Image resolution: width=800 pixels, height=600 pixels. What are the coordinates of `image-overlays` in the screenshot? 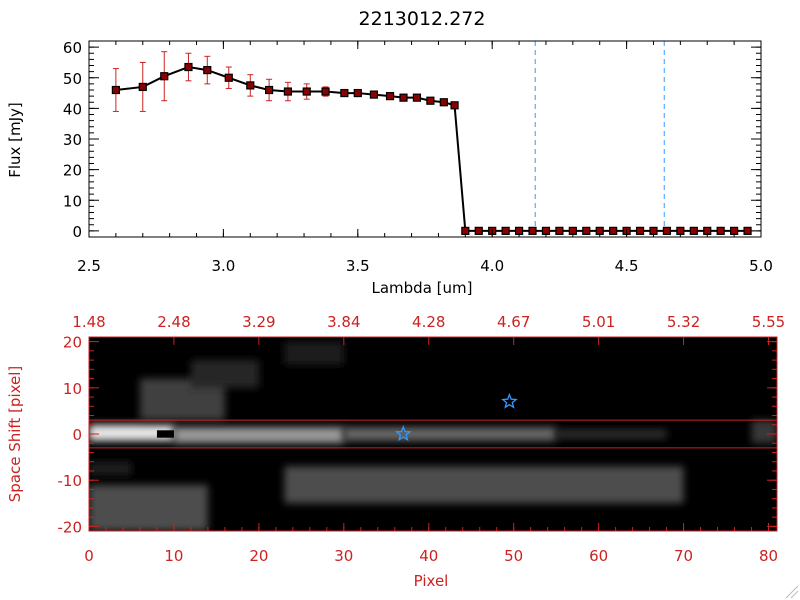 It's located at (433, 420).